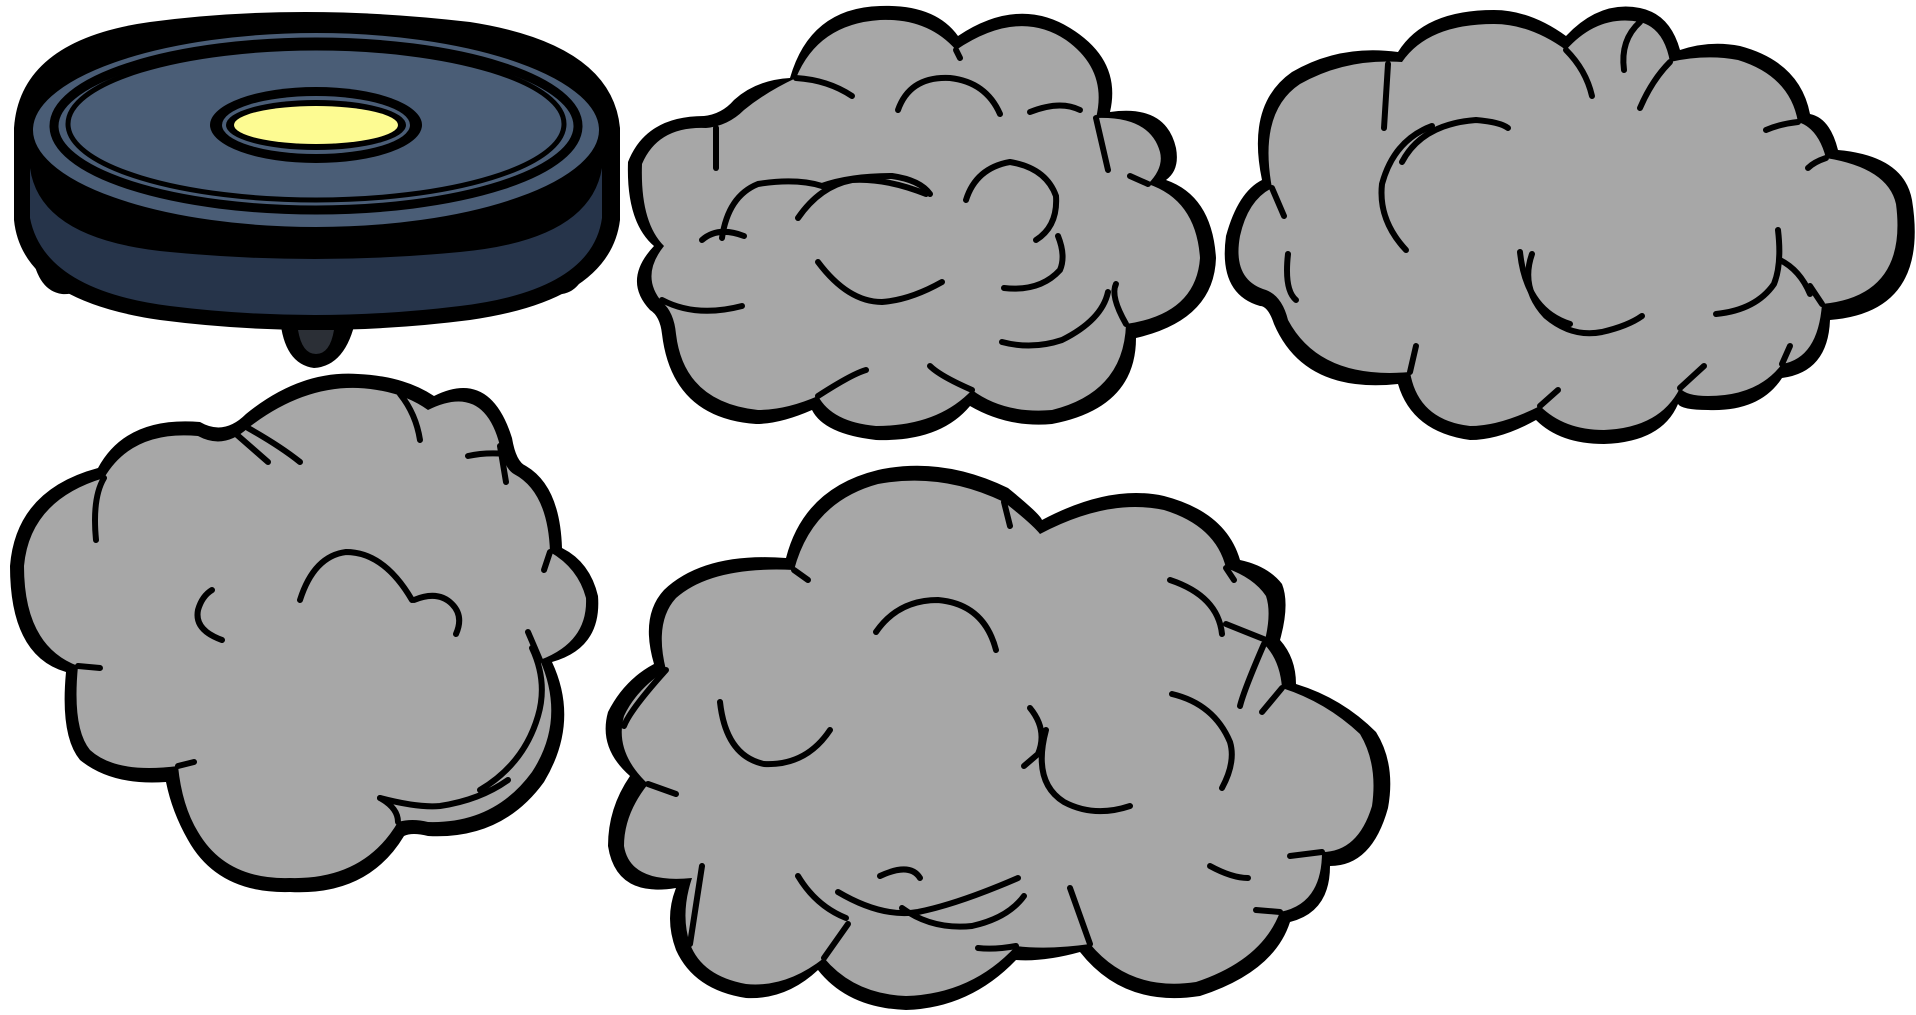 The height and width of the screenshot is (1015, 1916). Describe the element at coordinates (318, 343) in the screenshot. I see `vacuum-foot-front` at that location.